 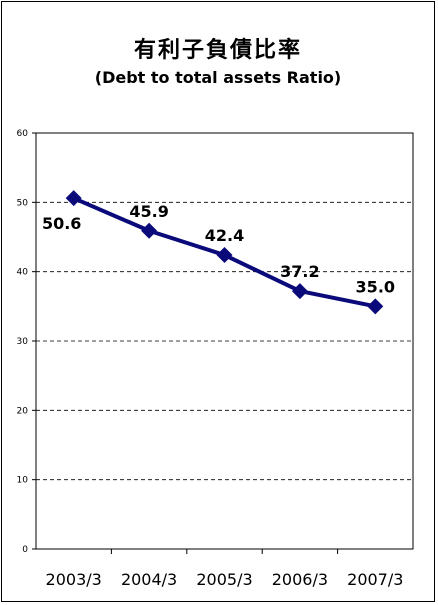 What do you see at coordinates (23, 134) in the screenshot?
I see `y-tick-label: 60` at bounding box center [23, 134].